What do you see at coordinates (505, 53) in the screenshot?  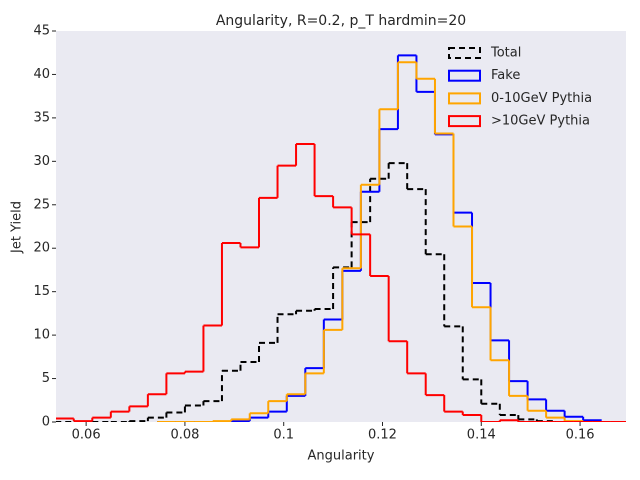 I see `legend-label: Total` at bounding box center [505, 53].